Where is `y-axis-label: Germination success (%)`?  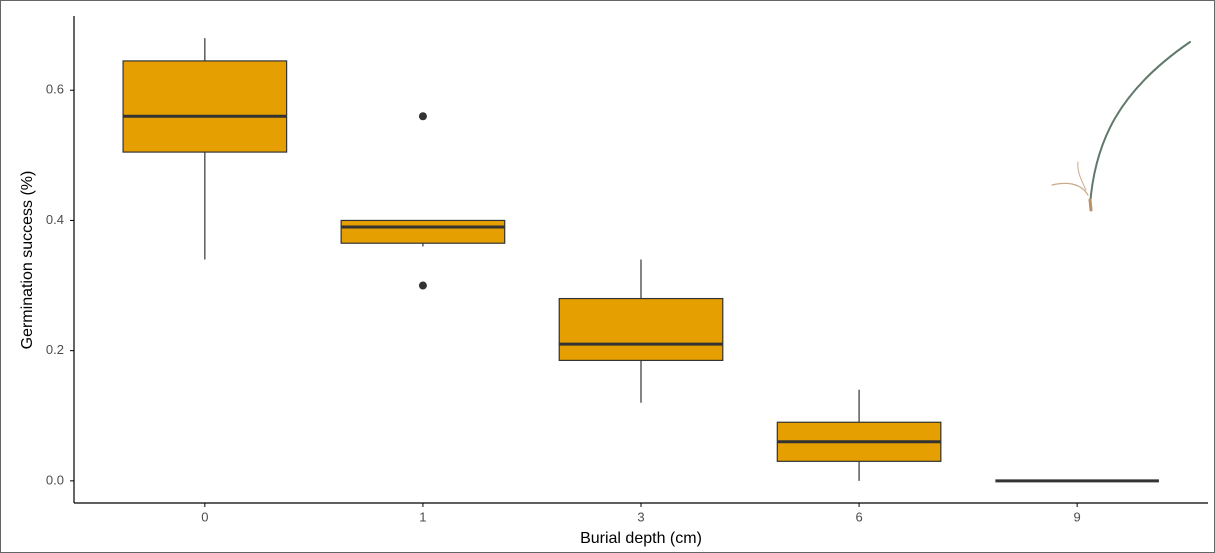 y-axis-label: Germination success (%) is located at coordinates (27, 260).